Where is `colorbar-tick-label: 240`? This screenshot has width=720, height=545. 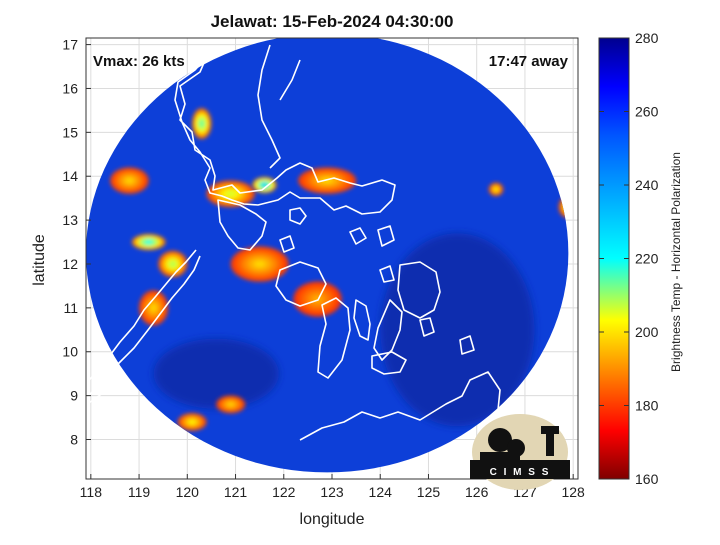 colorbar-tick-label: 240 is located at coordinates (647, 185).